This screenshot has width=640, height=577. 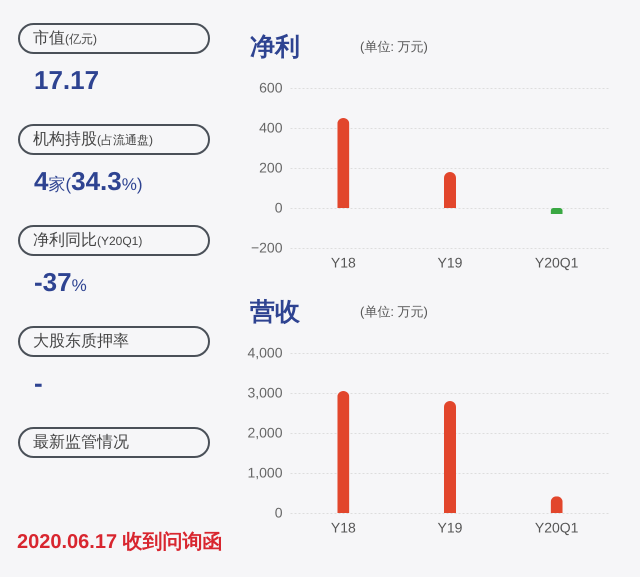 What do you see at coordinates (120, 542) in the screenshot?
I see `text: 2020.06.17 收到问询函` at bounding box center [120, 542].